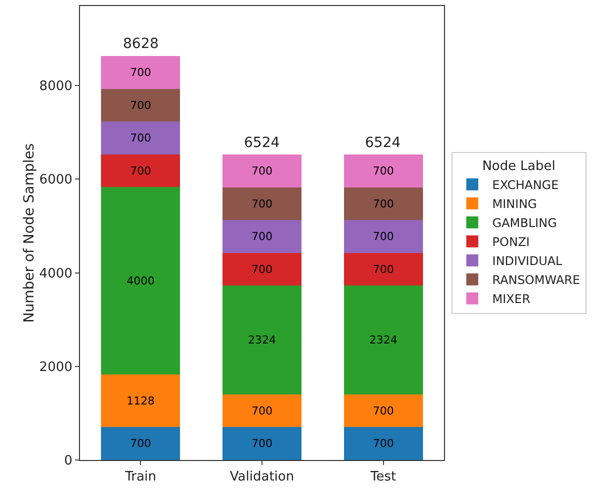  I want to click on legend-label: RANSOMWARE, so click(536, 280).